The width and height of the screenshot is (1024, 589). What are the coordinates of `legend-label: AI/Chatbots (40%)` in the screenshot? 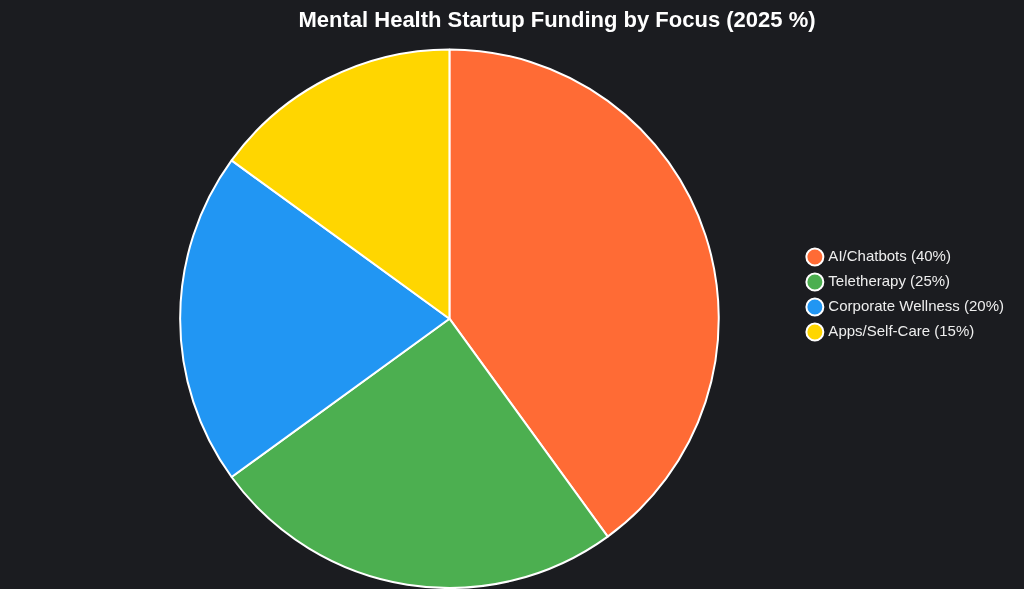 It's located at (889, 256).